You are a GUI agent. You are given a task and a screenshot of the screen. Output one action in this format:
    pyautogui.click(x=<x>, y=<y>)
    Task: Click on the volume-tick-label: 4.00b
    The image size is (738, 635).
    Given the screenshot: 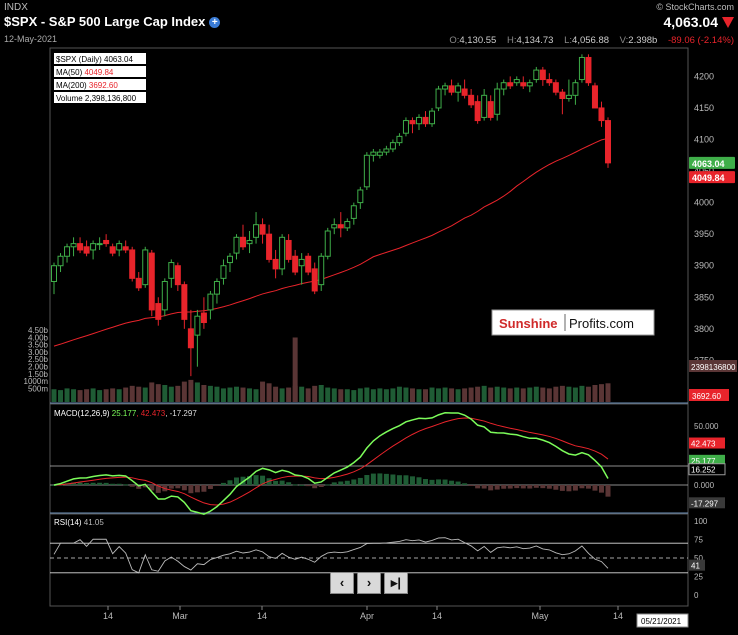 What is the action you would take?
    pyautogui.click(x=38, y=337)
    